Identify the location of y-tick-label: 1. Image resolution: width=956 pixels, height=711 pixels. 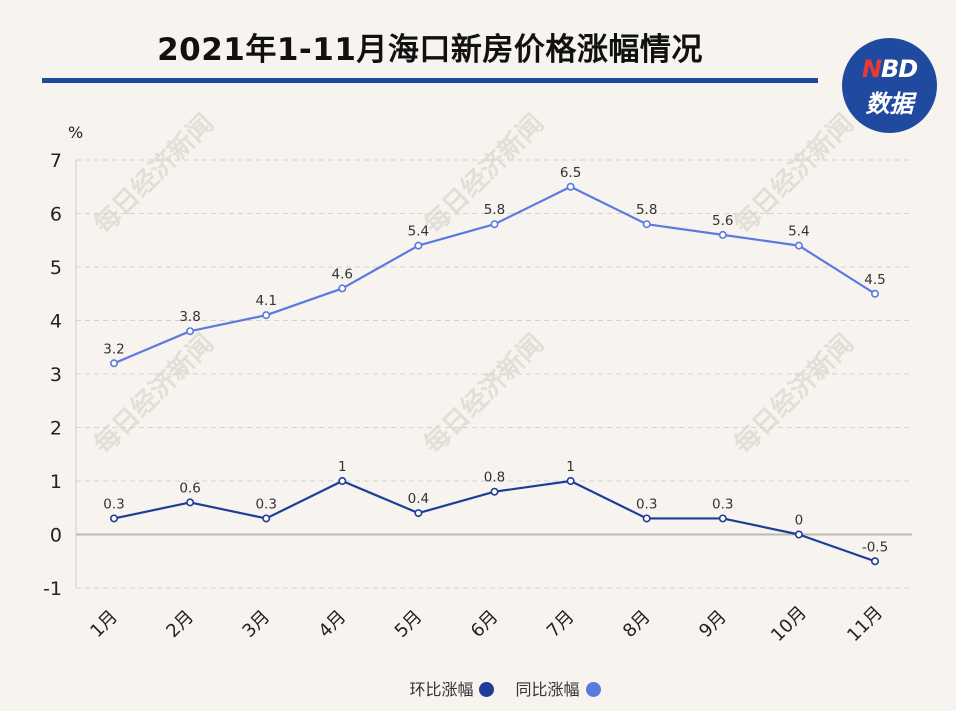
(56, 482).